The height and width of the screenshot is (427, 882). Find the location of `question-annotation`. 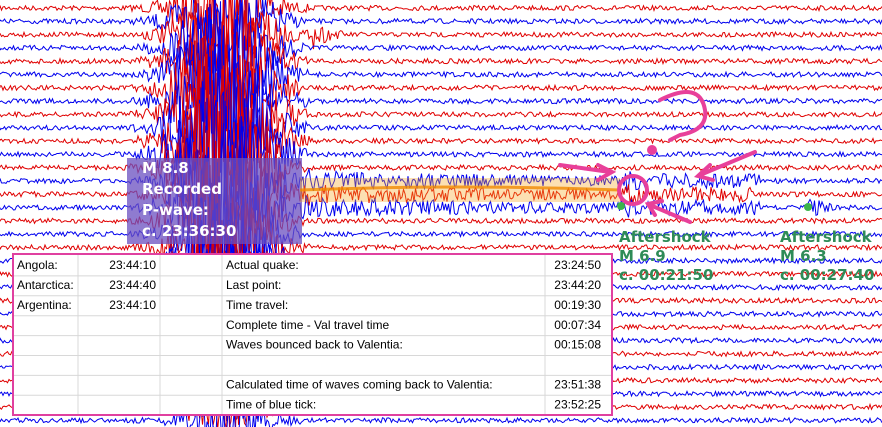

question-annotation is located at coordinates (657, 157).